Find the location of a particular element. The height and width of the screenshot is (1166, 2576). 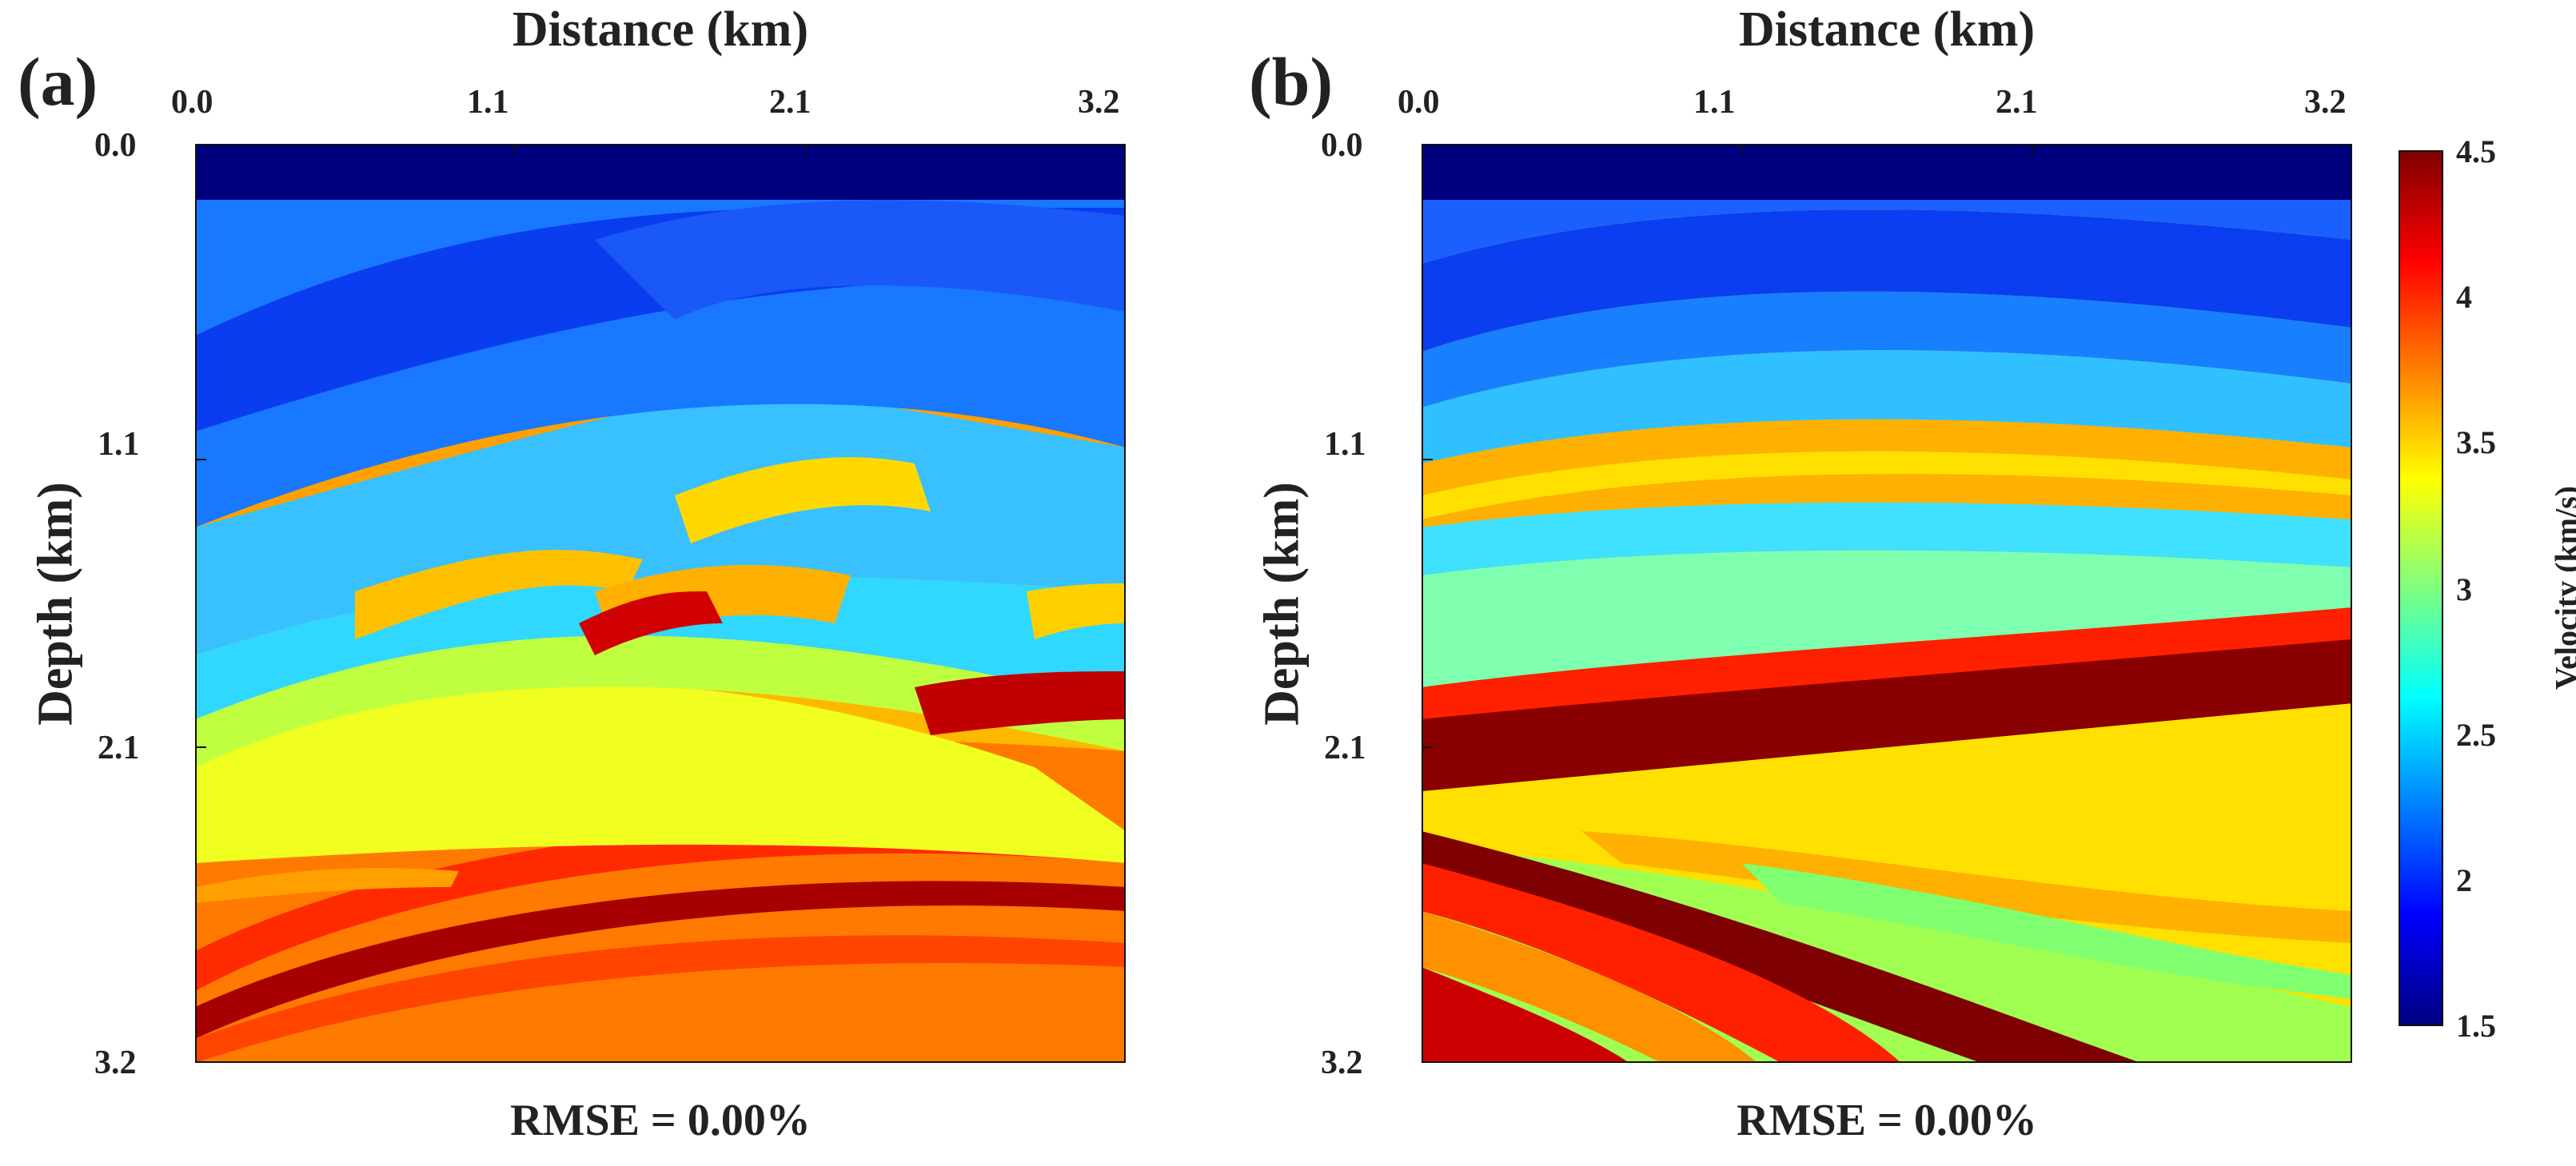

colorbar-tick-1-5: 1.5 is located at coordinates (2476, 1026).